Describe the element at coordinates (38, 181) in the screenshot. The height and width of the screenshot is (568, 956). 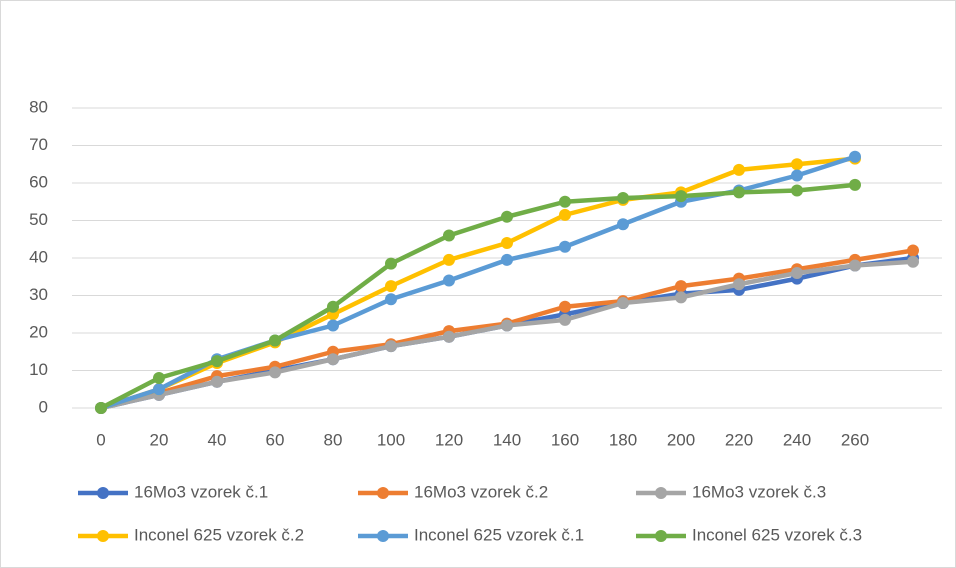
I see `y-tick-label: 60` at that location.